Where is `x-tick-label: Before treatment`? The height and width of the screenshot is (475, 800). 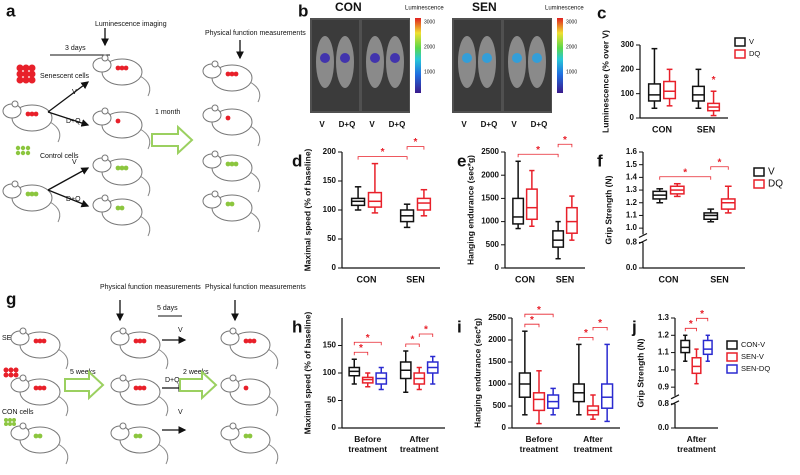
x-tick-label: Before treatment is located at coordinates (539, 444).